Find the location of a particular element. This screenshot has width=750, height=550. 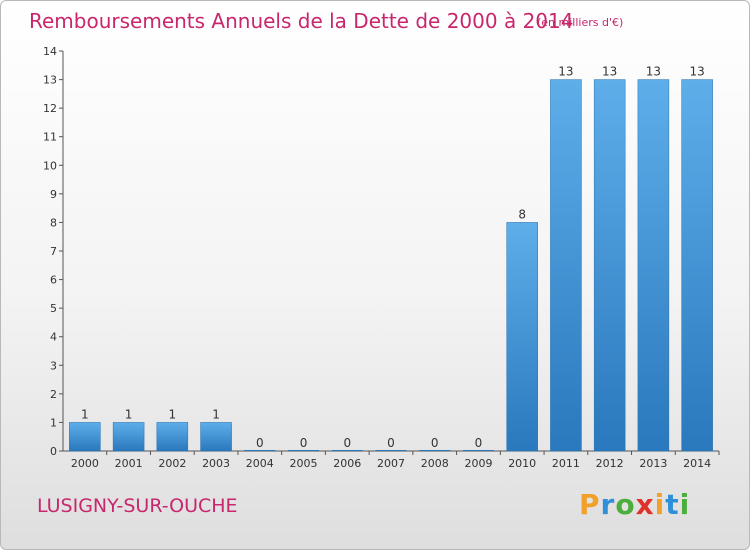

x-tick-label: 2005 is located at coordinates (304, 463).